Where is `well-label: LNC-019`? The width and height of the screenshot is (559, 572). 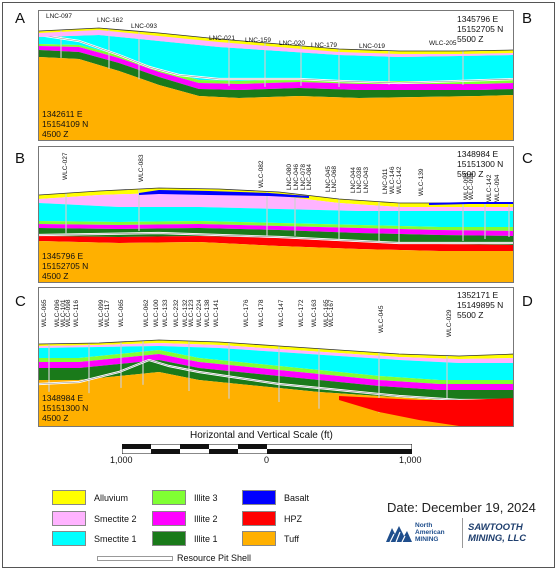 well-label: LNC-019 is located at coordinates (372, 46).